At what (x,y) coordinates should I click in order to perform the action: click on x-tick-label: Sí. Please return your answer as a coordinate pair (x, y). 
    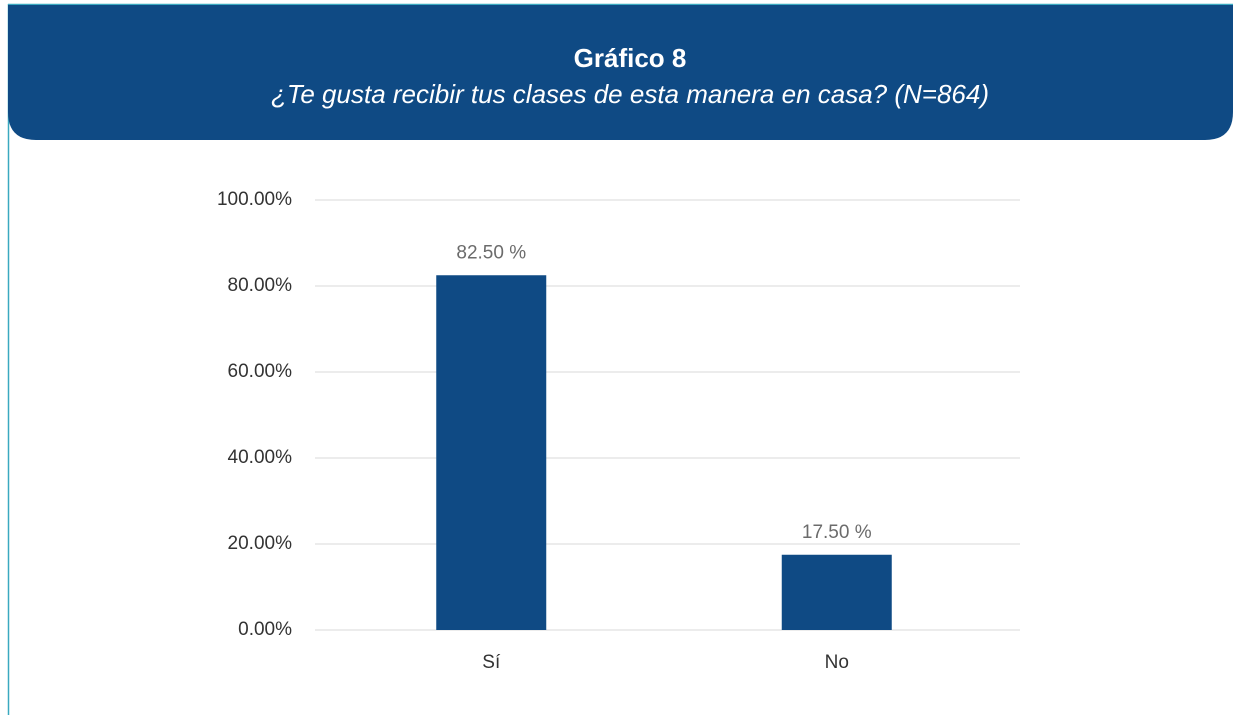
    Looking at the image, I should click on (491, 662).